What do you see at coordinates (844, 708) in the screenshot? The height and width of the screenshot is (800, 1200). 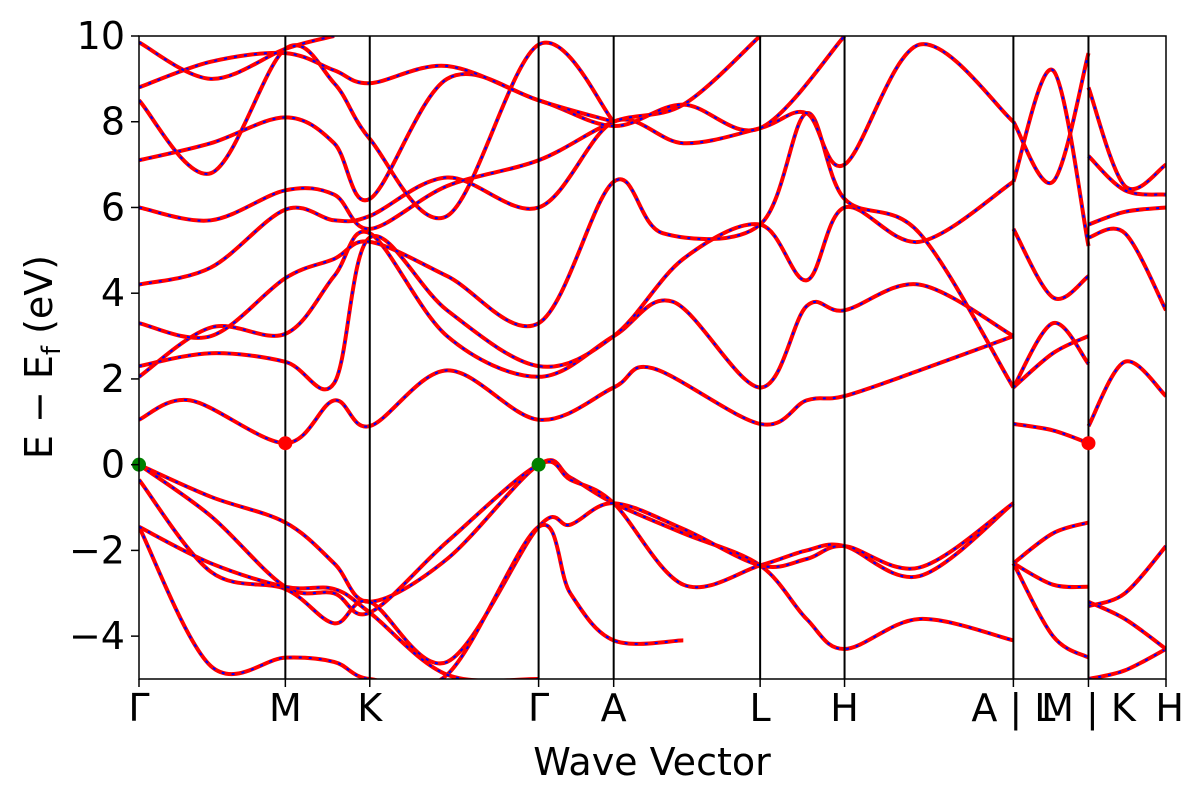 I see `x-tick-label-6: H` at bounding box center [844, 708].